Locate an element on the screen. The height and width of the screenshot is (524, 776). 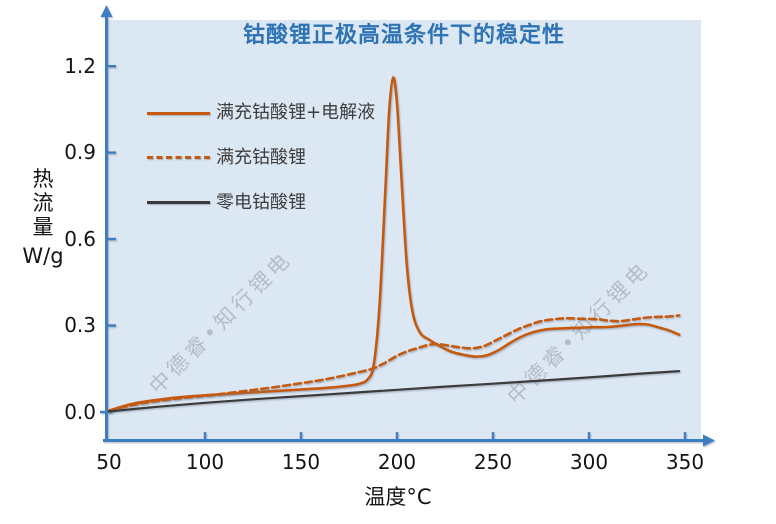
y-axis-unit: W/g is located at coordinates (43, 256).